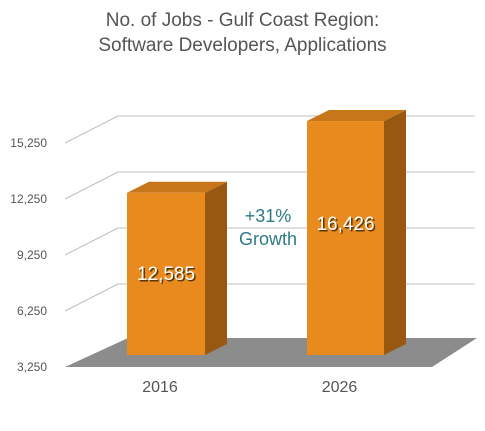 Image resolution: width=485 pixels, height=431 pixels. I want to click on y-tick-label-3: 12,250, so click(28, 199).